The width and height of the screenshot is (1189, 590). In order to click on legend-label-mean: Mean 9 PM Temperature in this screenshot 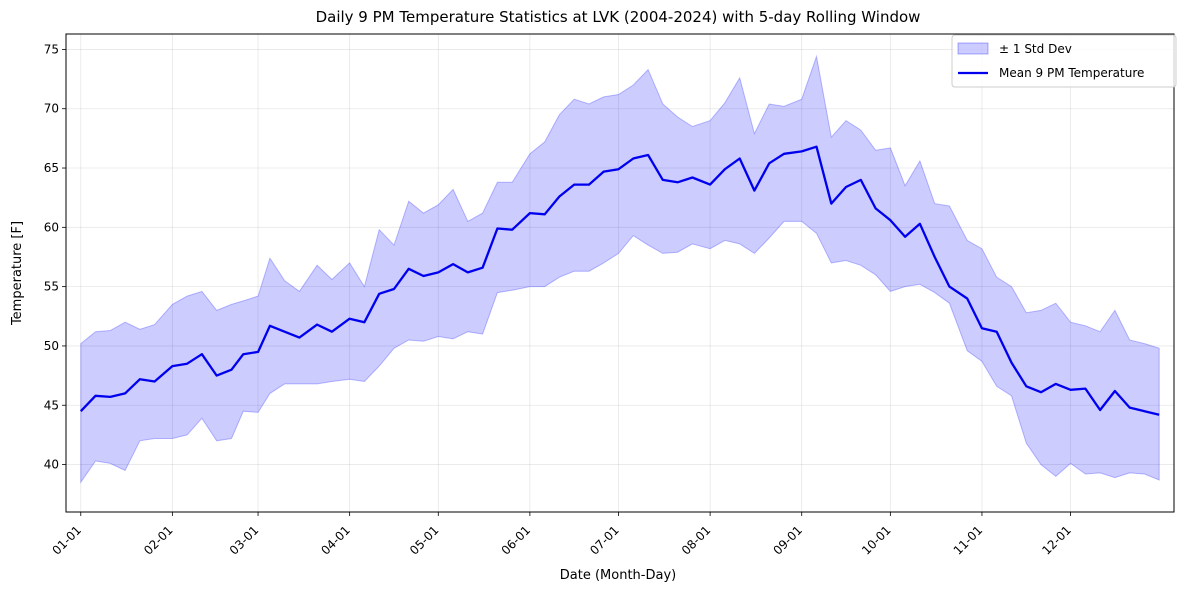, I will do `click(1071, 73)`.